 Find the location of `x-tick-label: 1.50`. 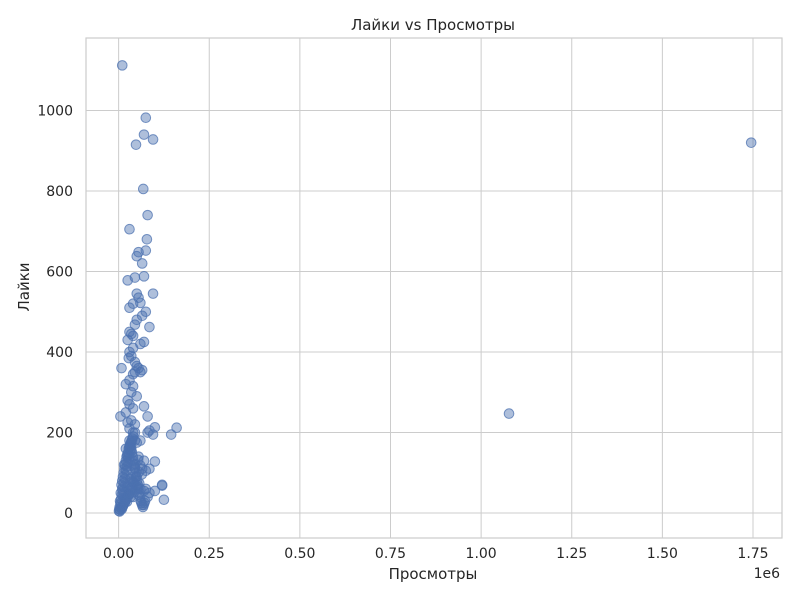

x-tick-label: 1.50 is located at coordinates (662, 554).